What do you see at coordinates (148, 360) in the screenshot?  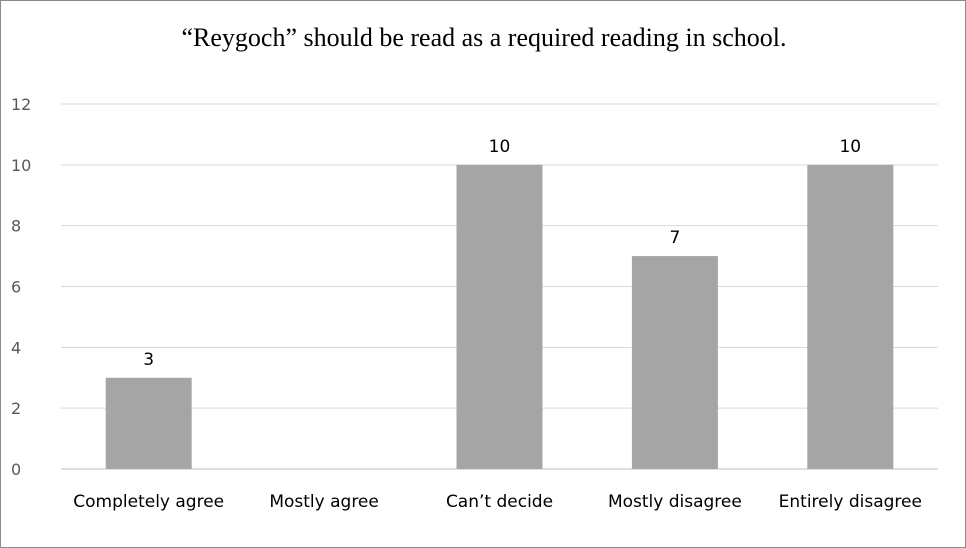 I see `data-label: 3` at bounding box center [148, 360].